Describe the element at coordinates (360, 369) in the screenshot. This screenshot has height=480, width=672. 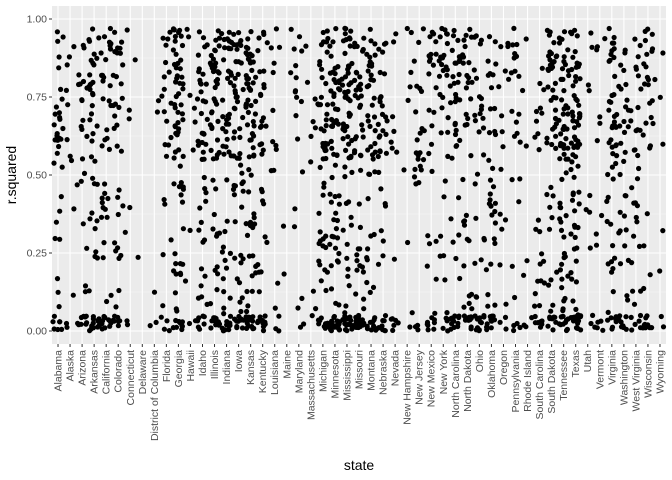
I see `x-tick-label: Missouri` at that location.